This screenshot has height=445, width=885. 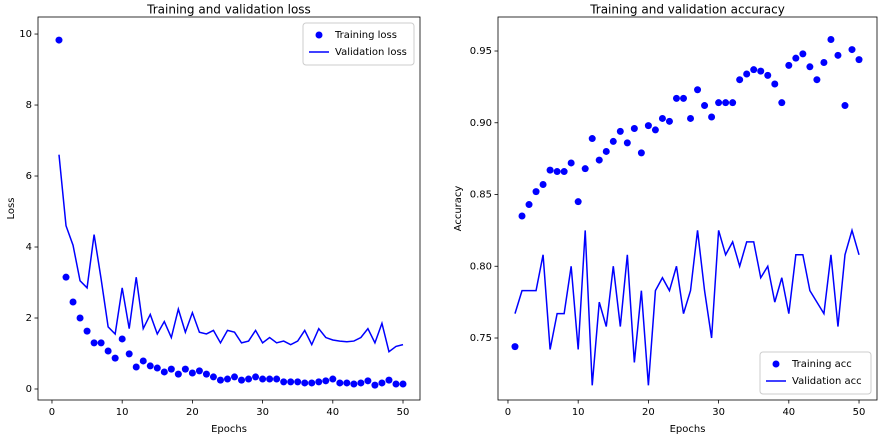 I want to click on legend-box, so click(x=358, y=44).